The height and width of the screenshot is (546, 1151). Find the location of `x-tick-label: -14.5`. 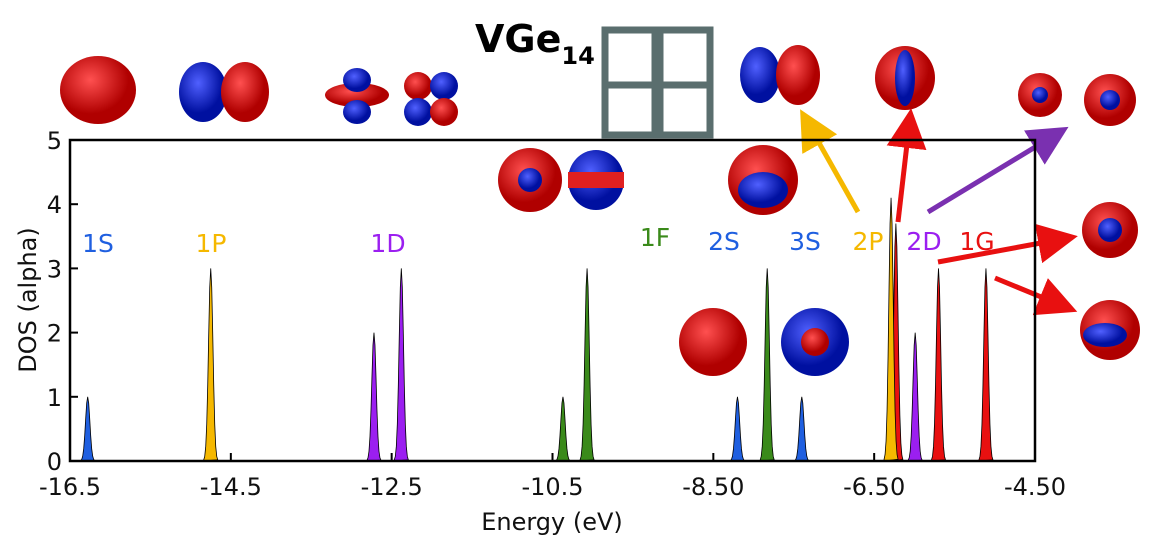

x-tick-label: -14.5 is located at coordinates (231, 487).